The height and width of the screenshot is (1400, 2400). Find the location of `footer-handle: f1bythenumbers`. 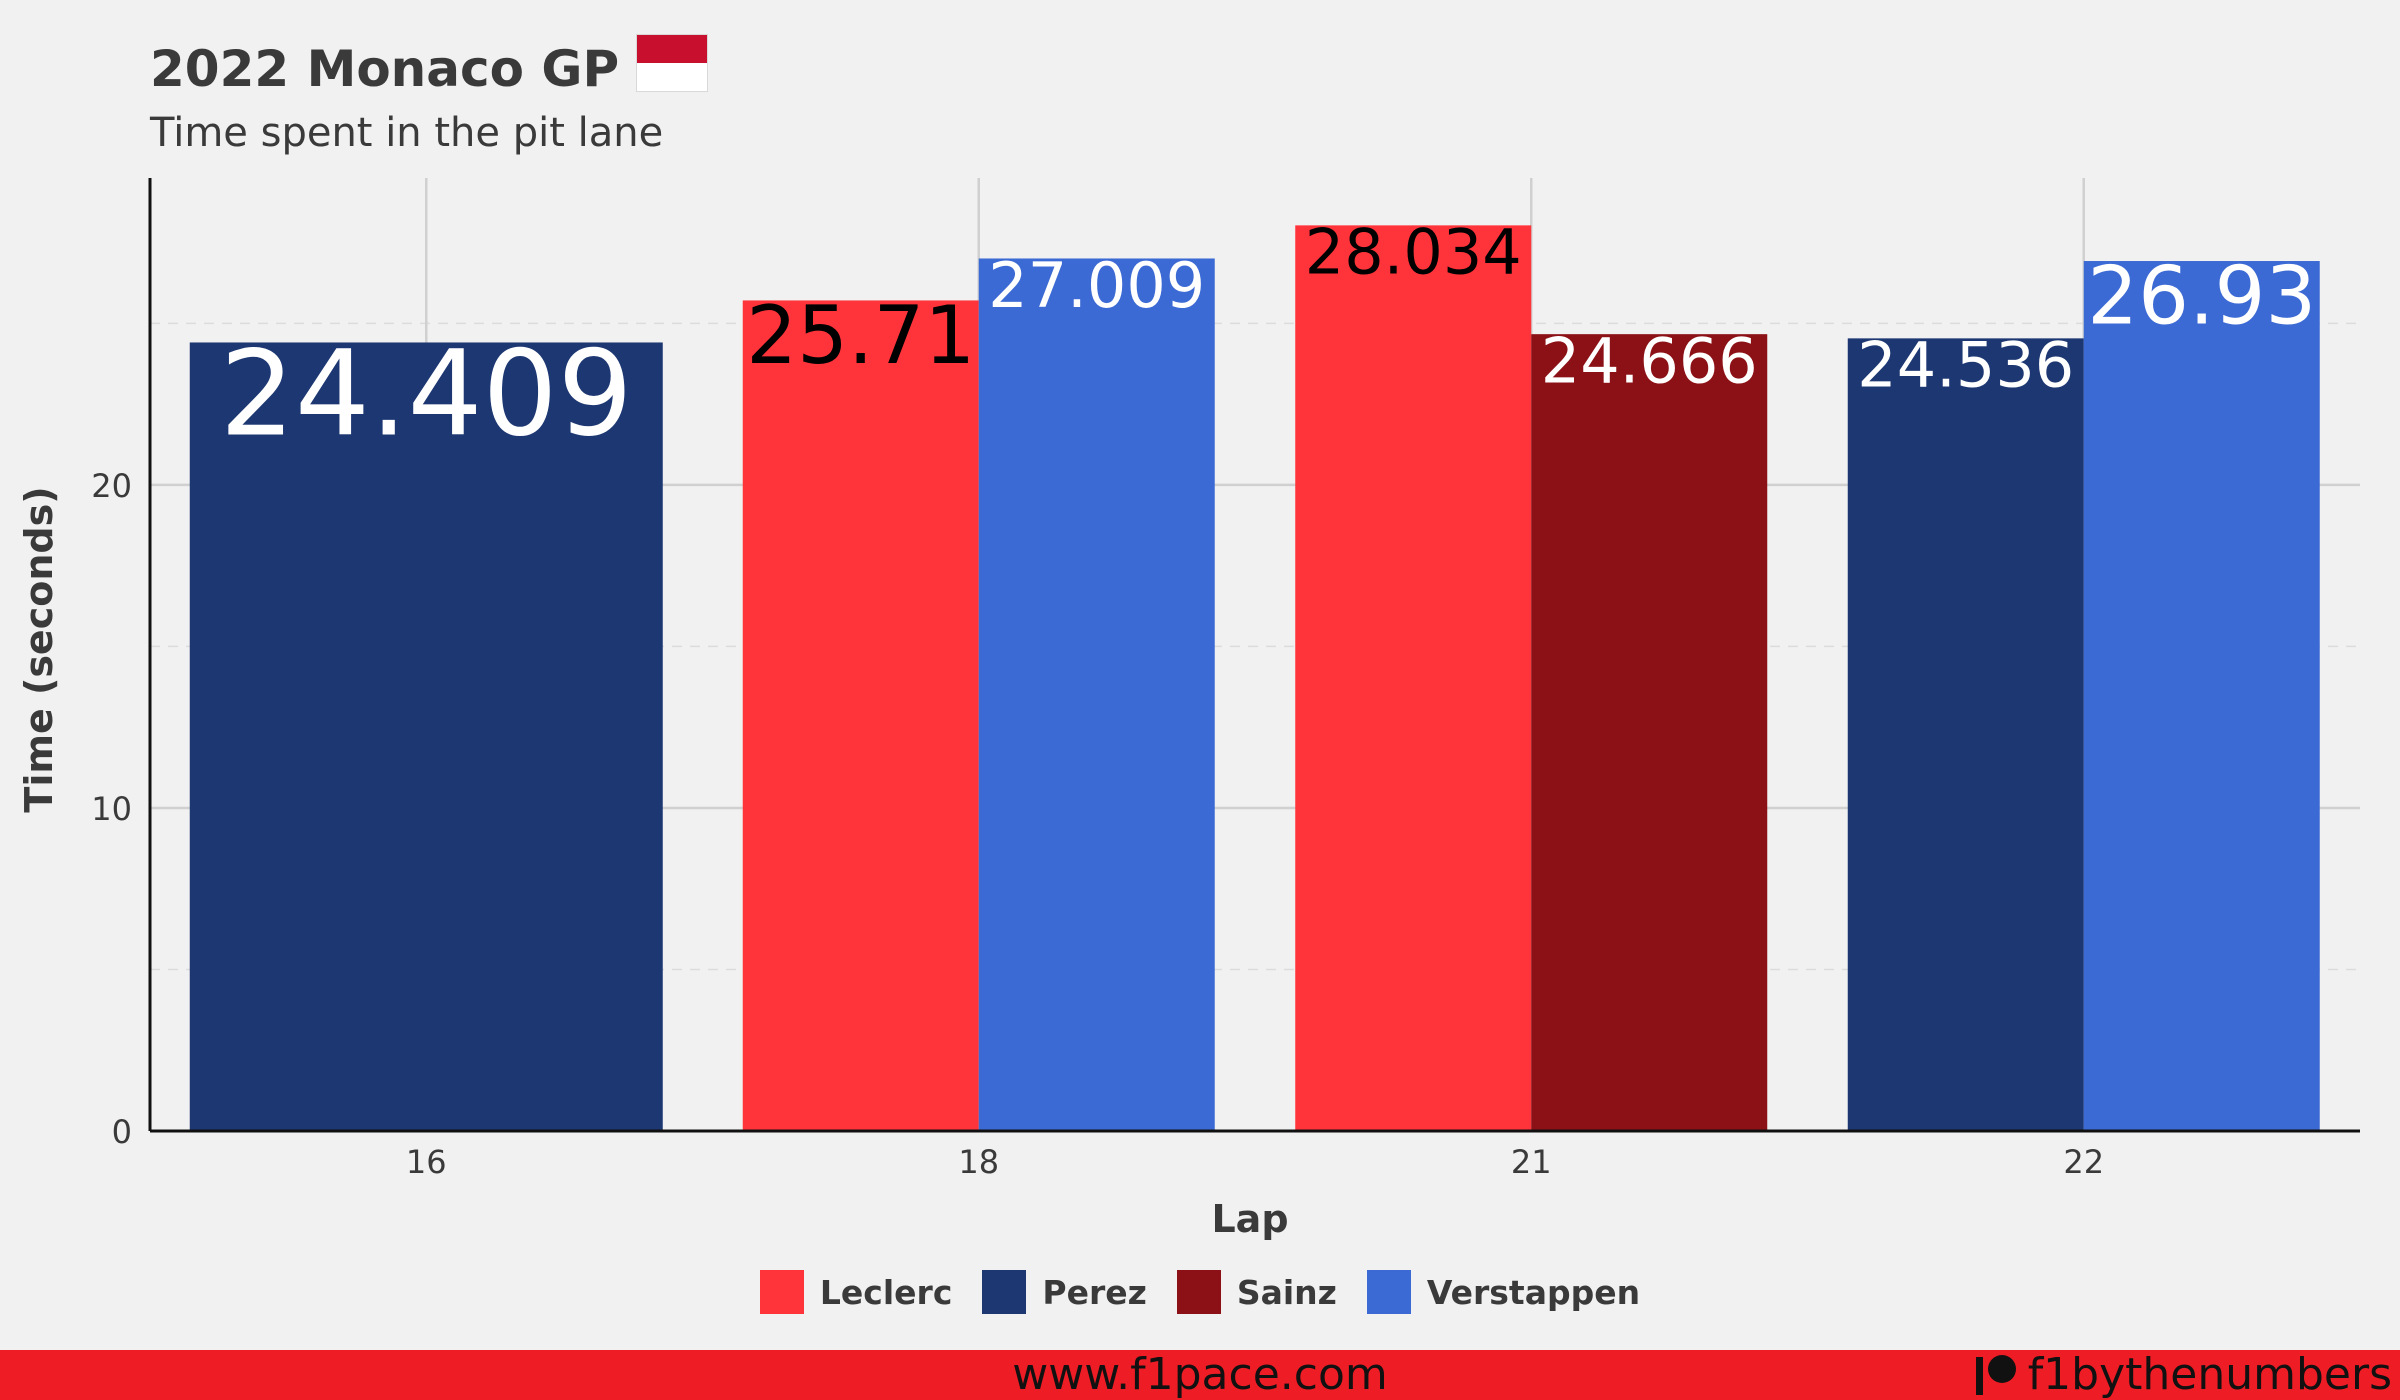

footer-handle: f1bythenumbers is located at coordinates (2183, 1375).